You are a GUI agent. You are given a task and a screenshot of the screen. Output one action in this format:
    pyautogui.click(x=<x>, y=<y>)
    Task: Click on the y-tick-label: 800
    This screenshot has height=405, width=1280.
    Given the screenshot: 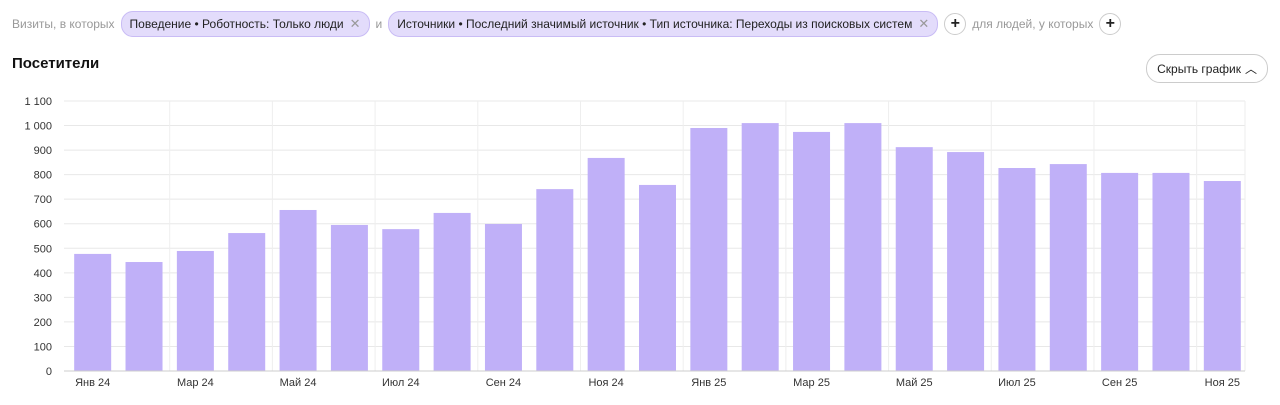 What is the action you would take?
    pyautogui.click(x=43, y=176)
    